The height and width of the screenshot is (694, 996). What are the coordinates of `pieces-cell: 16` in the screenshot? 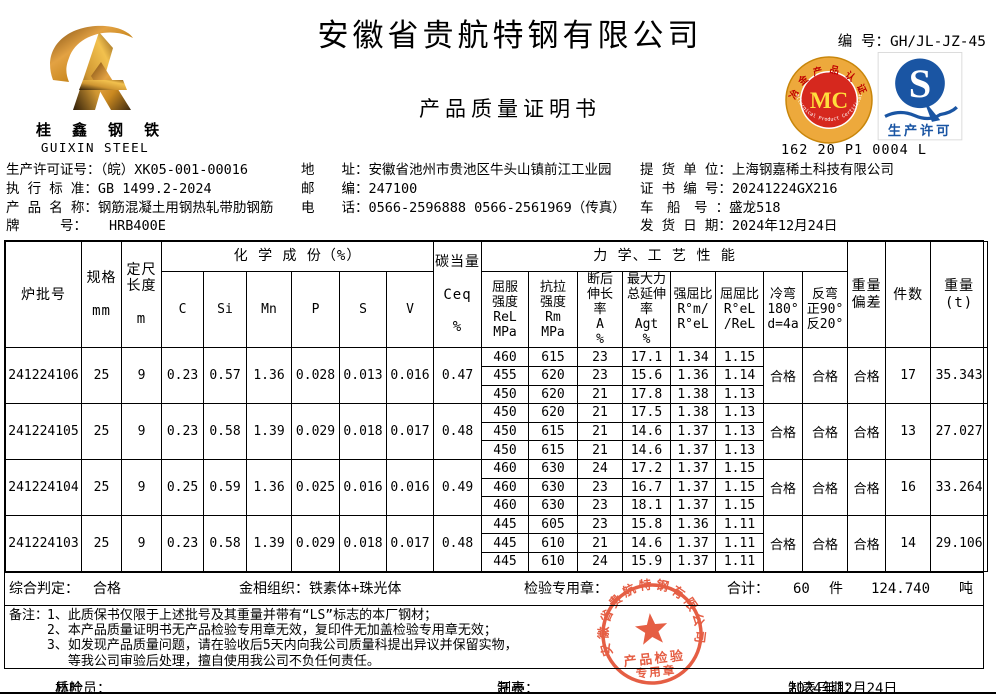 It's located at (908, 487).